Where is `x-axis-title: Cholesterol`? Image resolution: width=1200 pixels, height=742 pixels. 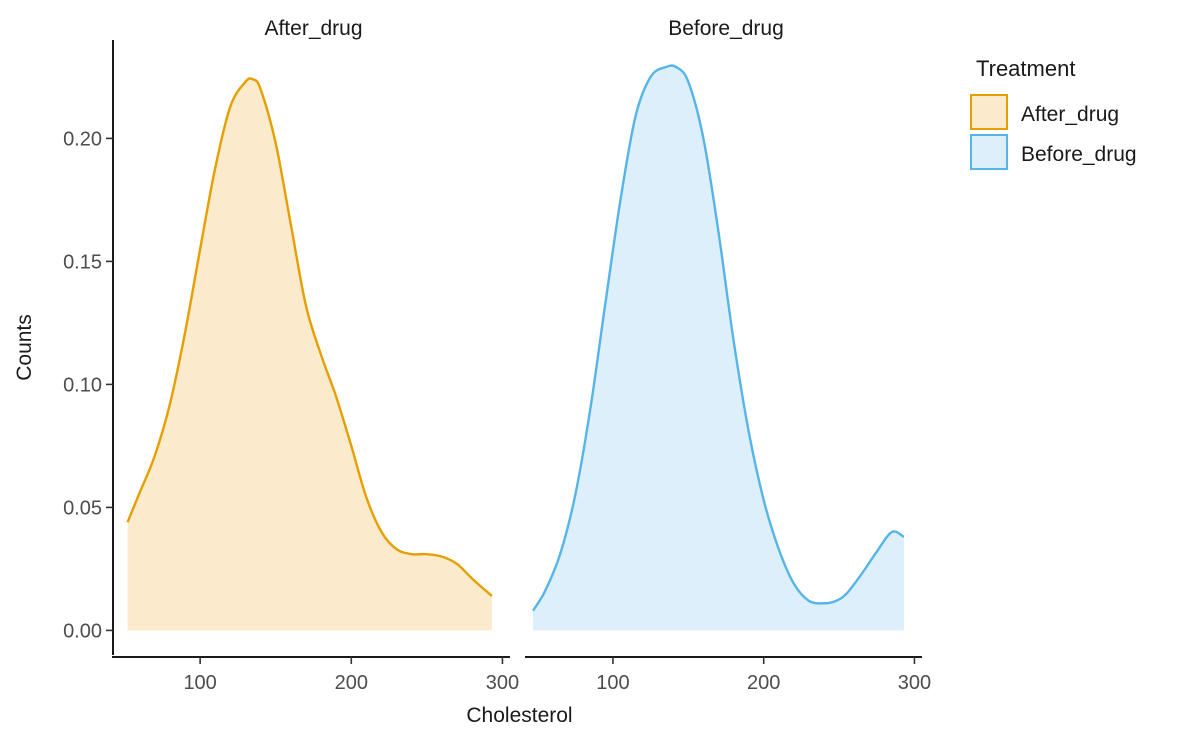
x-axis-title: Cholesterol is located at coordinates (519, 715).